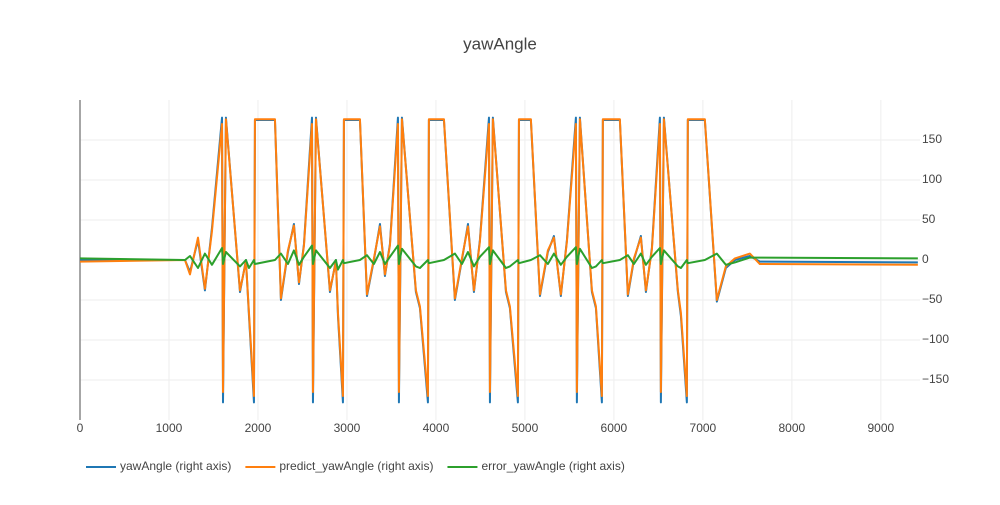 The height and width of the screenshot is (505, 1000). What do you see at coordinates (935, 339) in the screenshot?
I see `y-tick-label: −100` at bounding box center [935, 339].